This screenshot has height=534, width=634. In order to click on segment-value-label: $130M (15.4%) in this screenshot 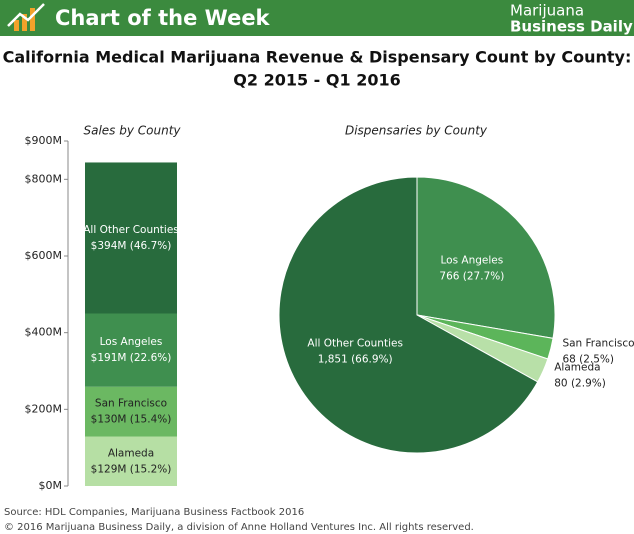, I will do `click(131, 420)`.